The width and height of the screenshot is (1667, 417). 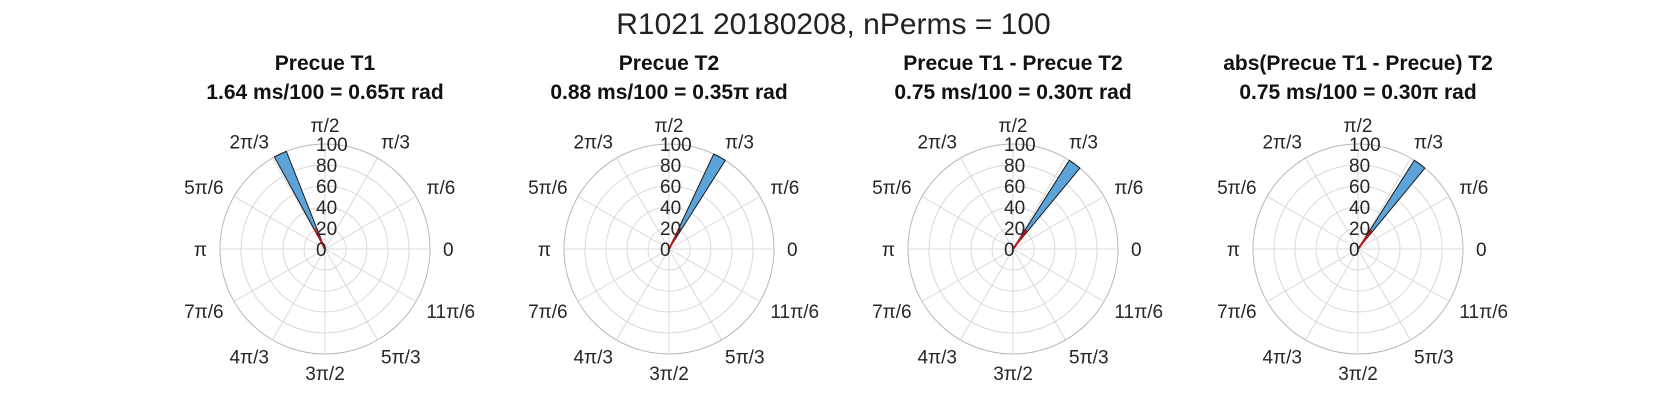 I want to click on figure-title: R1021 20180208, nPerms = 100, so click(x=833, y=24).